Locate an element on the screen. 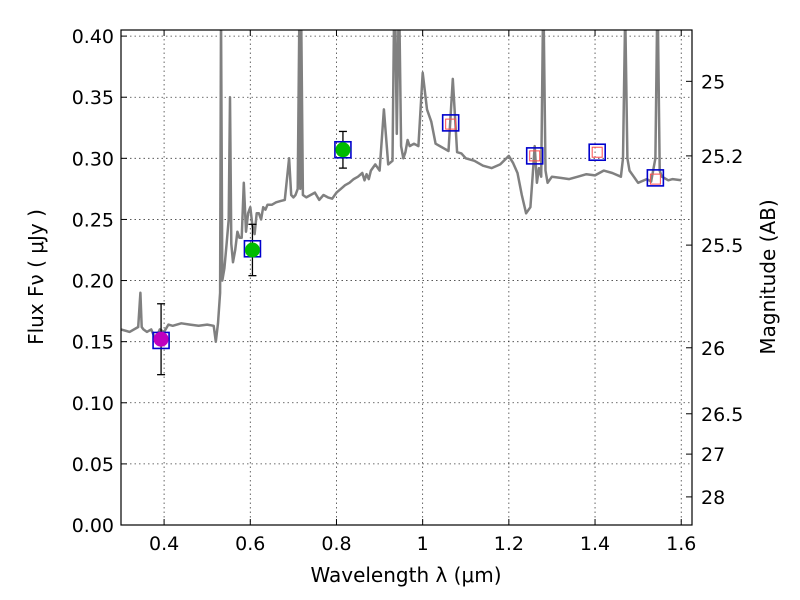  y2-axis-title: Magnitude (AB) is located at coordinates (768, 276).